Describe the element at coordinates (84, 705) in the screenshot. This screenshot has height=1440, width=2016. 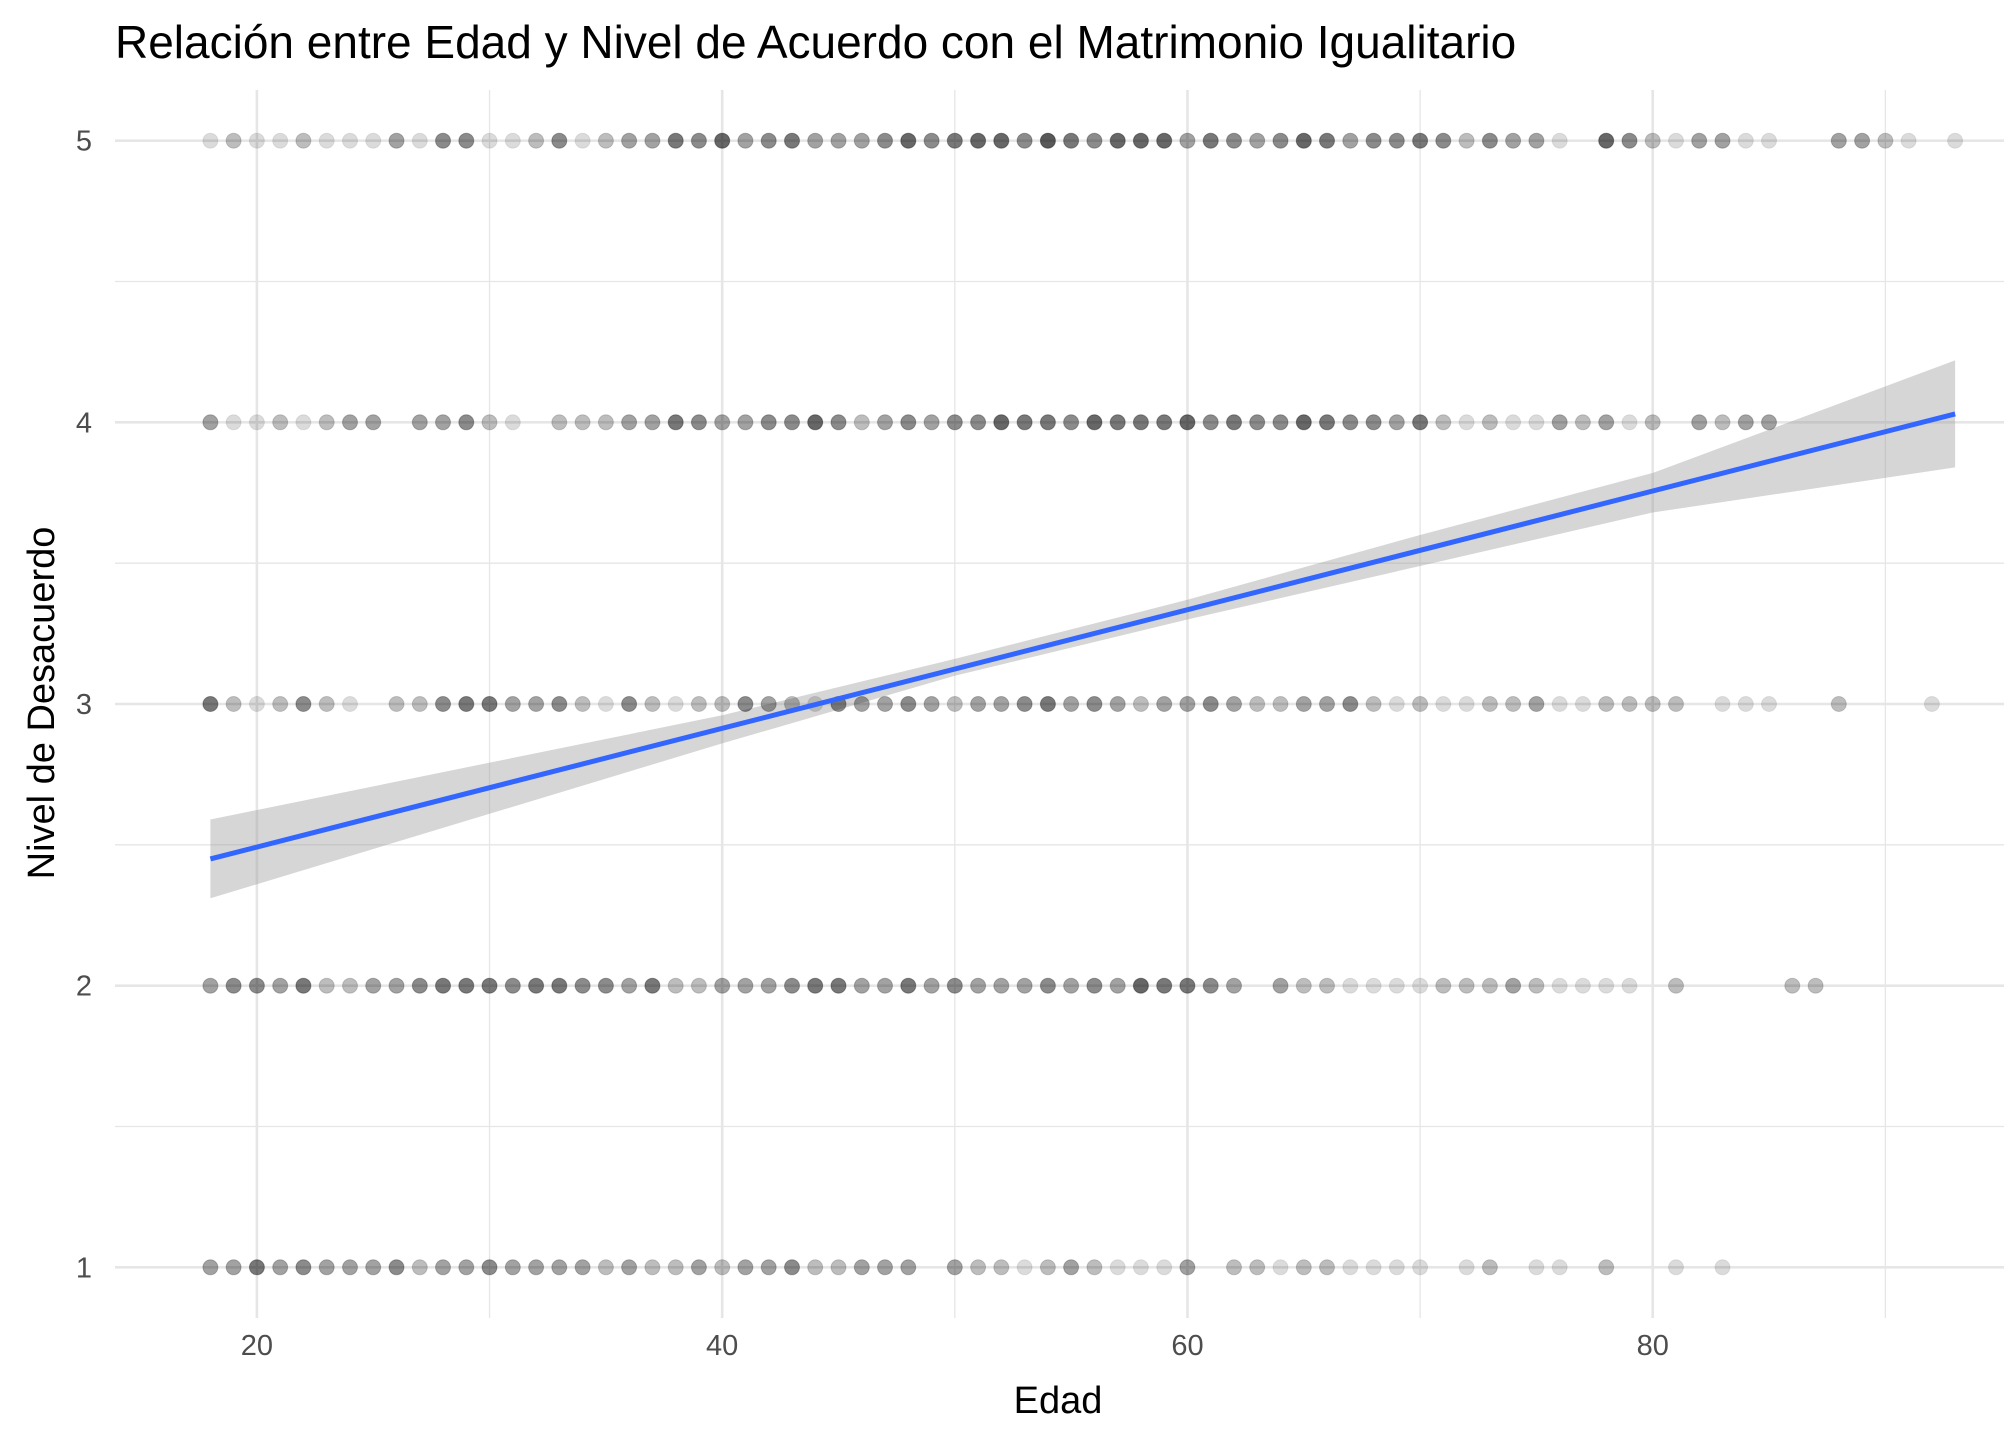
I see `y-axis-ticks: 1 2 3 4 5` at that location.